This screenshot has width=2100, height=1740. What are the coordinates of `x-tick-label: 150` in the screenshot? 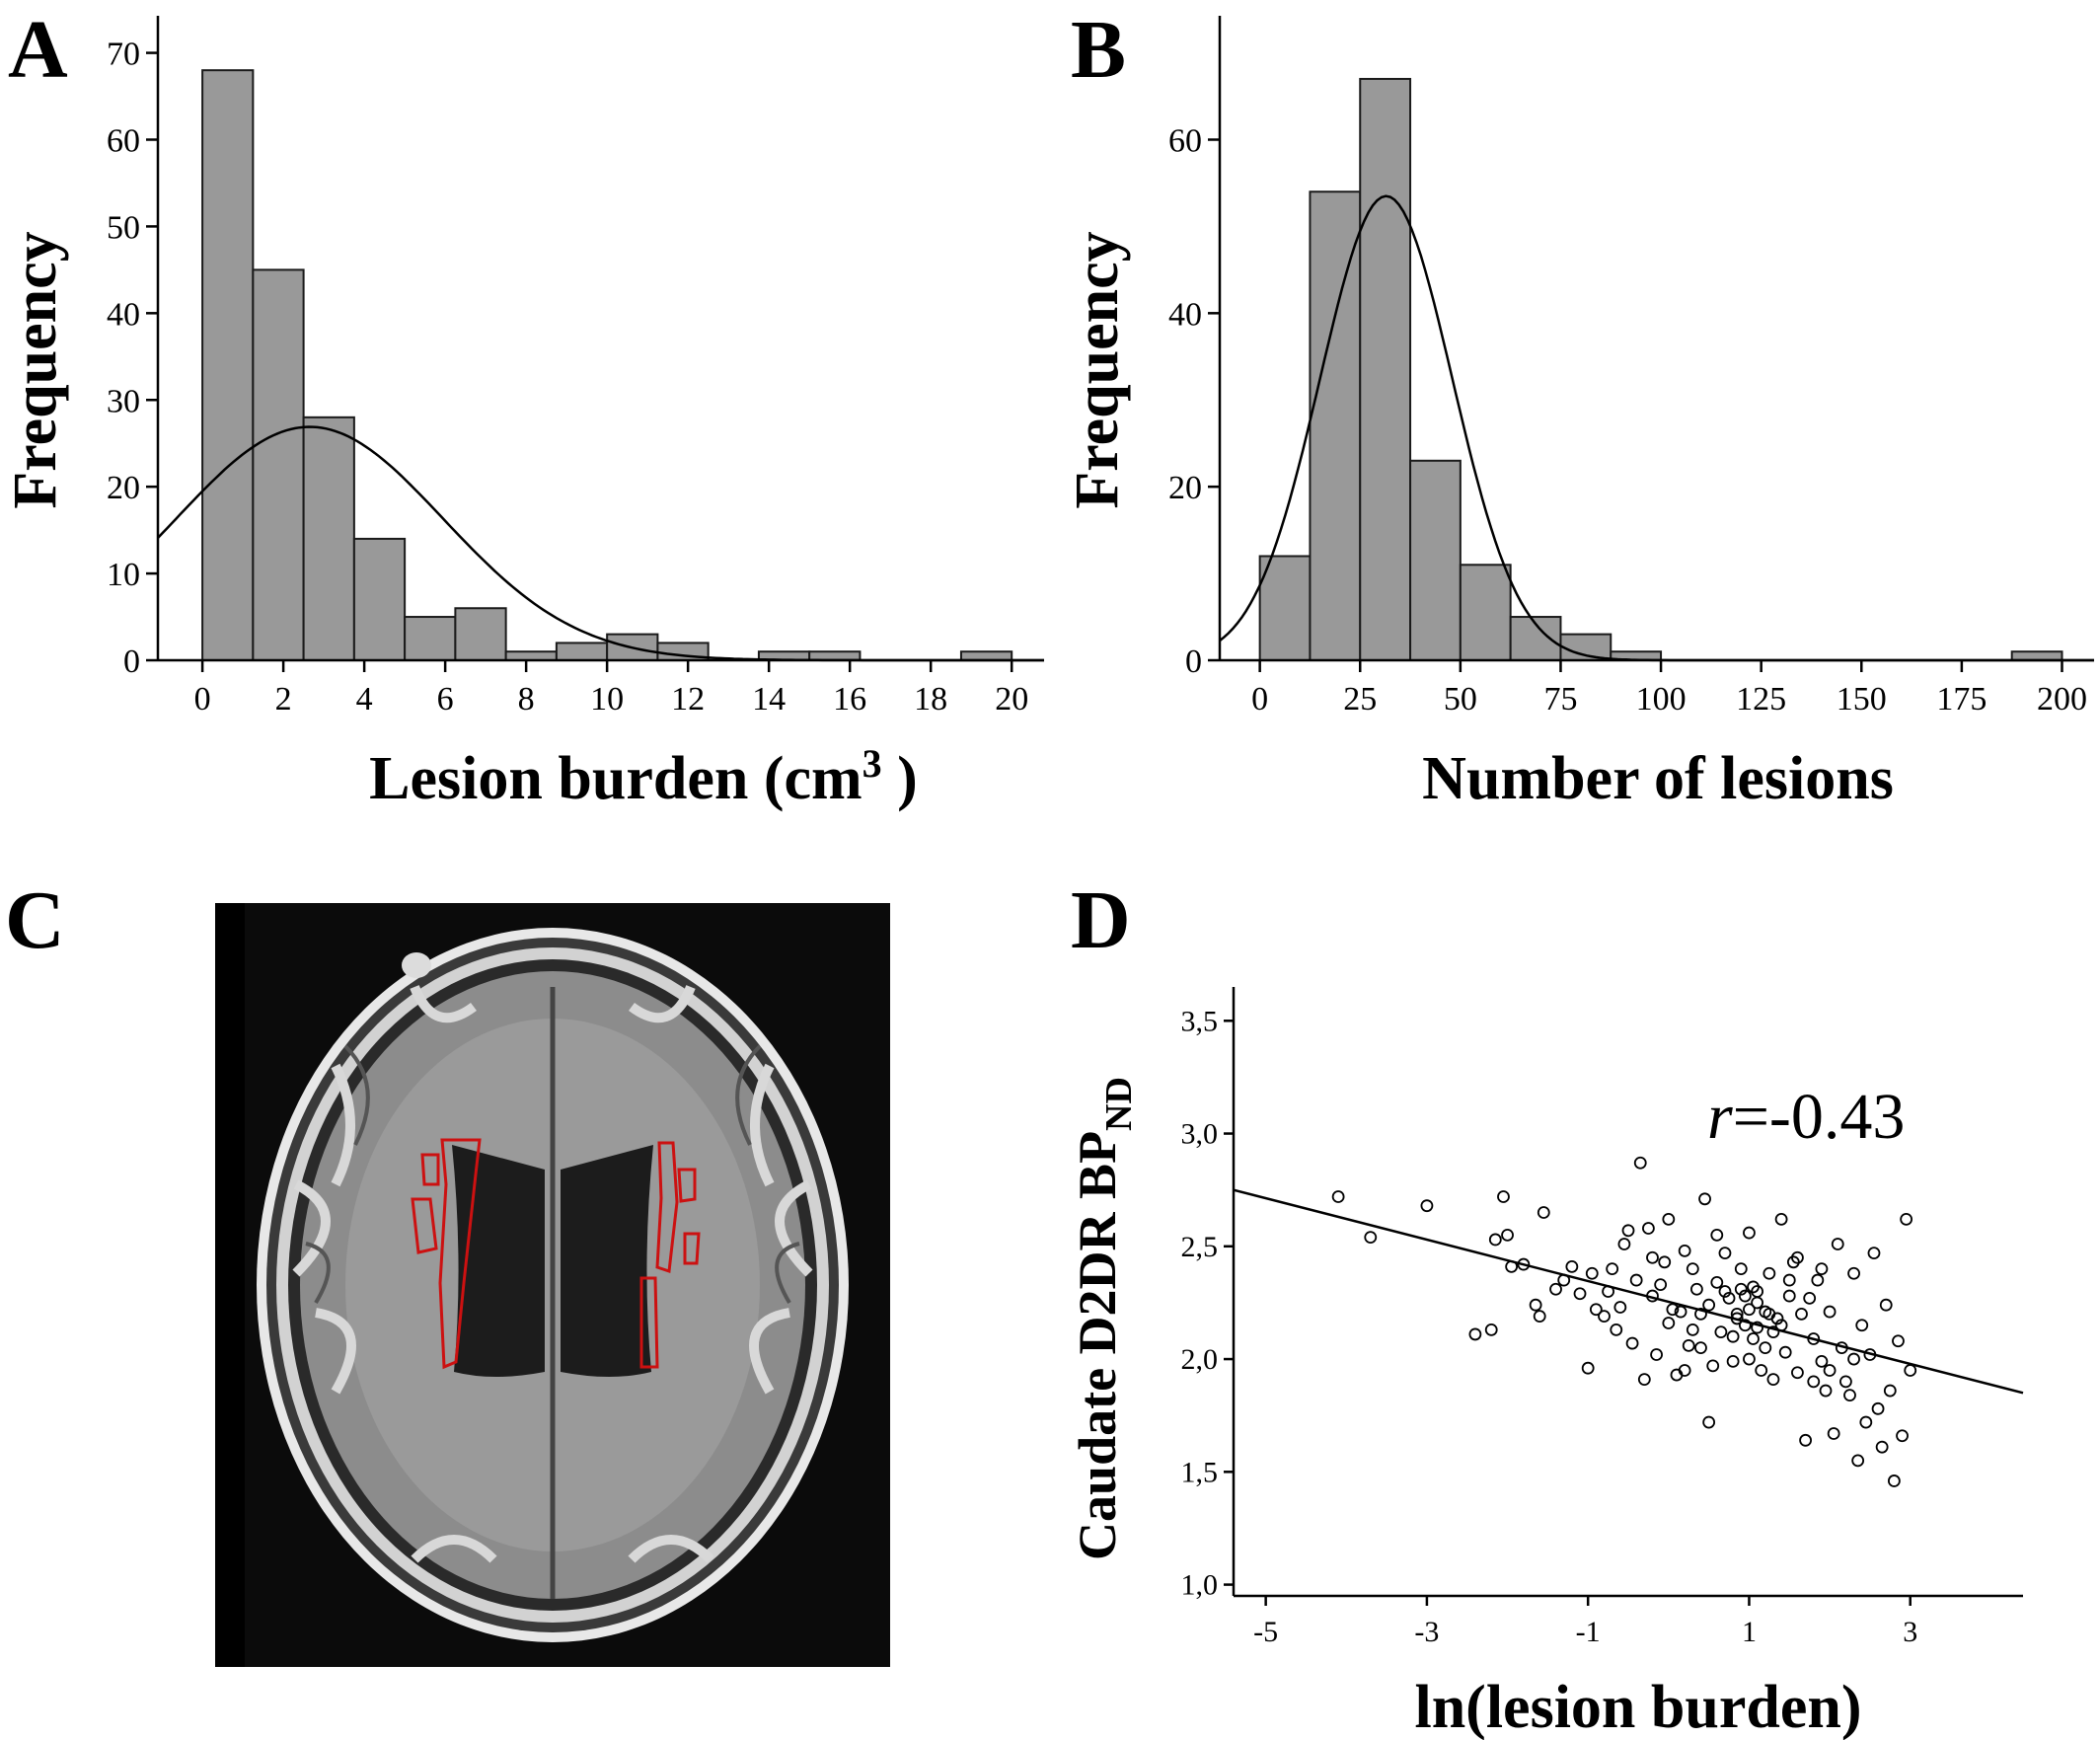 It's located at (1862, 699).